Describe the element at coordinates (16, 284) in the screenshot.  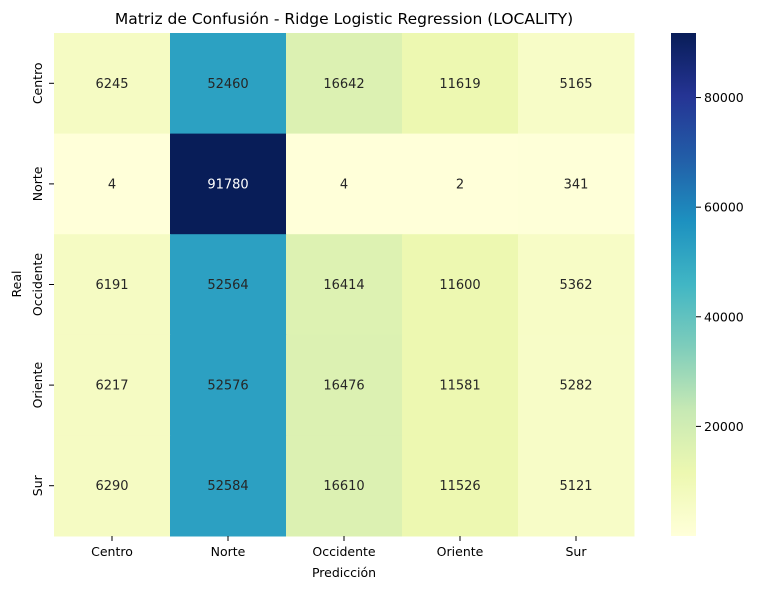
I see `y-axis-label: Real` at that location.